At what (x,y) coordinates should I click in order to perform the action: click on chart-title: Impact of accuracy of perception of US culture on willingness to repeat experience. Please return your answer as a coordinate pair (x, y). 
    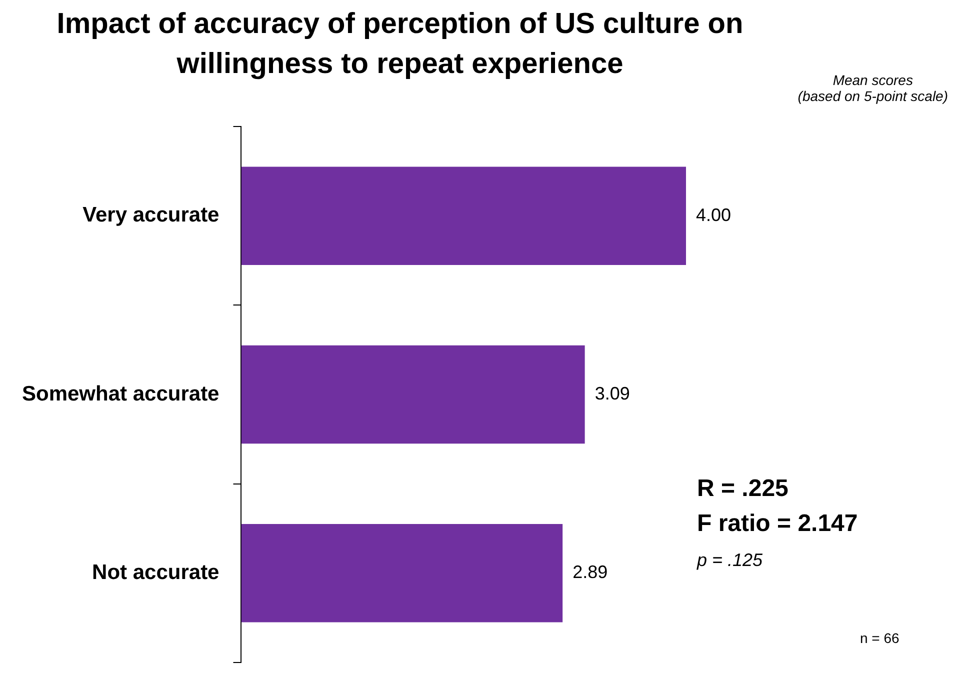
    Looking at the image, I should click on (400, 44).